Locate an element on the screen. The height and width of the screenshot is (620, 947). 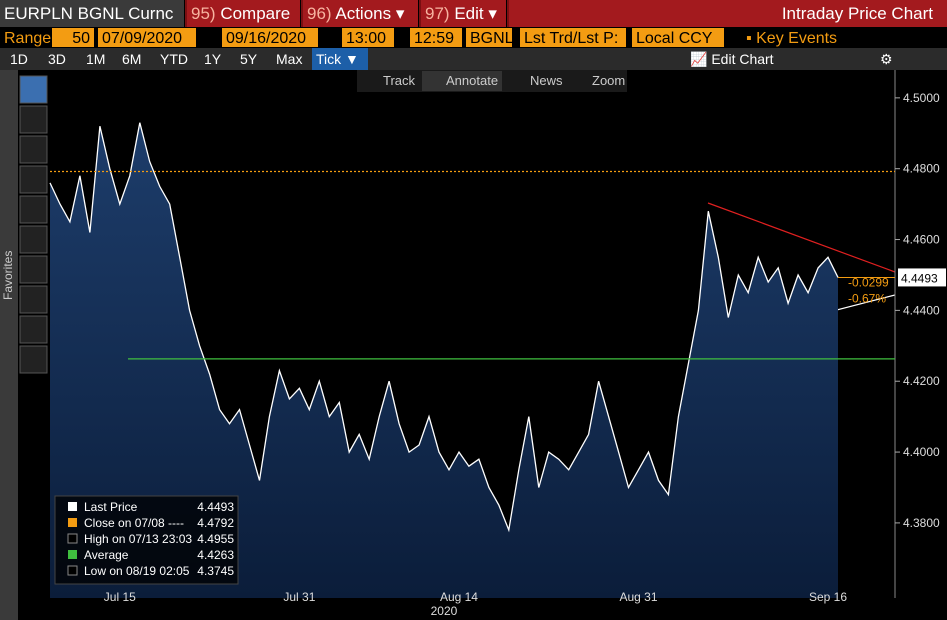
y-tick-label: 4.3800 is located at coordinates (921, 523).